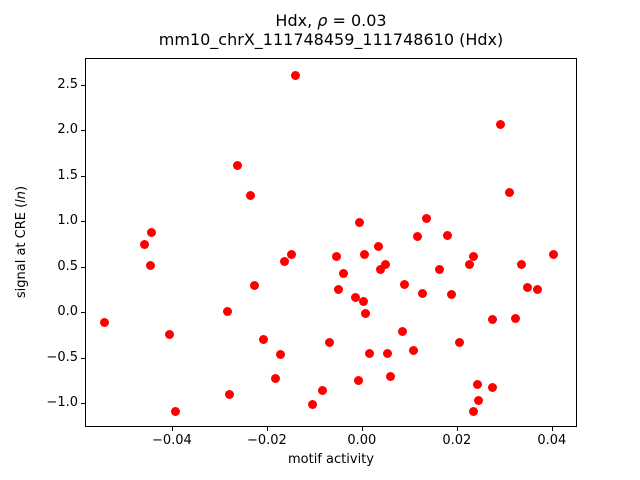  What do you see at coordinates (171, 440) in the screenshot?
I see `x-tick-label: −0.04` at bounding box center [171, 440].